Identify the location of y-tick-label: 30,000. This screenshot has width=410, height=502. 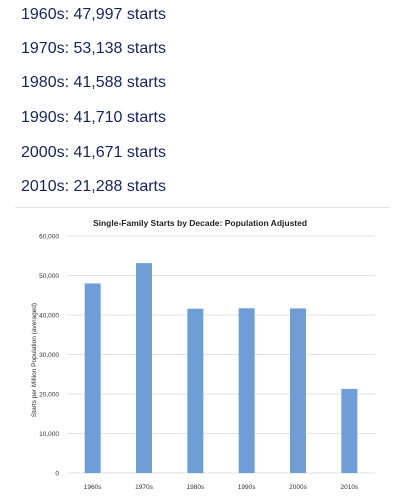
(49, 355).